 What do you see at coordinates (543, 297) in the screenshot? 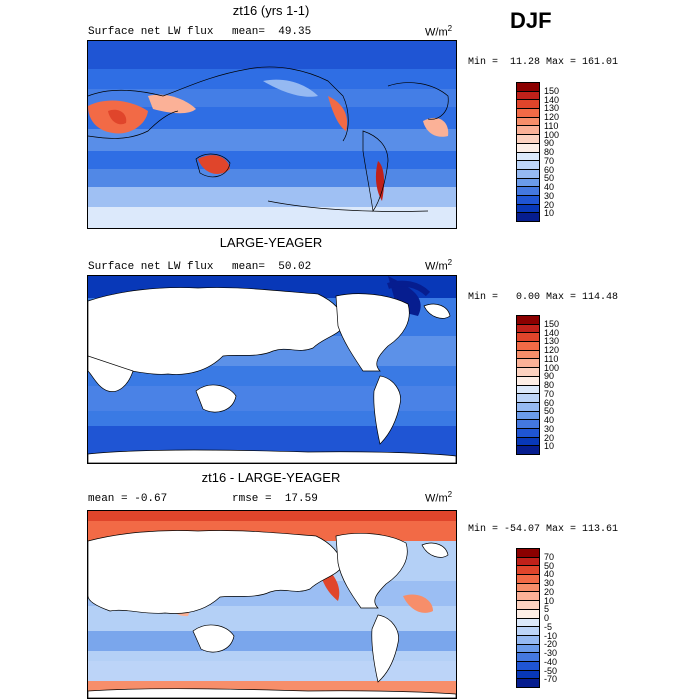
I see `panel-2-minmax: Min = 0.00 Max = 114.48` at bounding box center [543, 297].